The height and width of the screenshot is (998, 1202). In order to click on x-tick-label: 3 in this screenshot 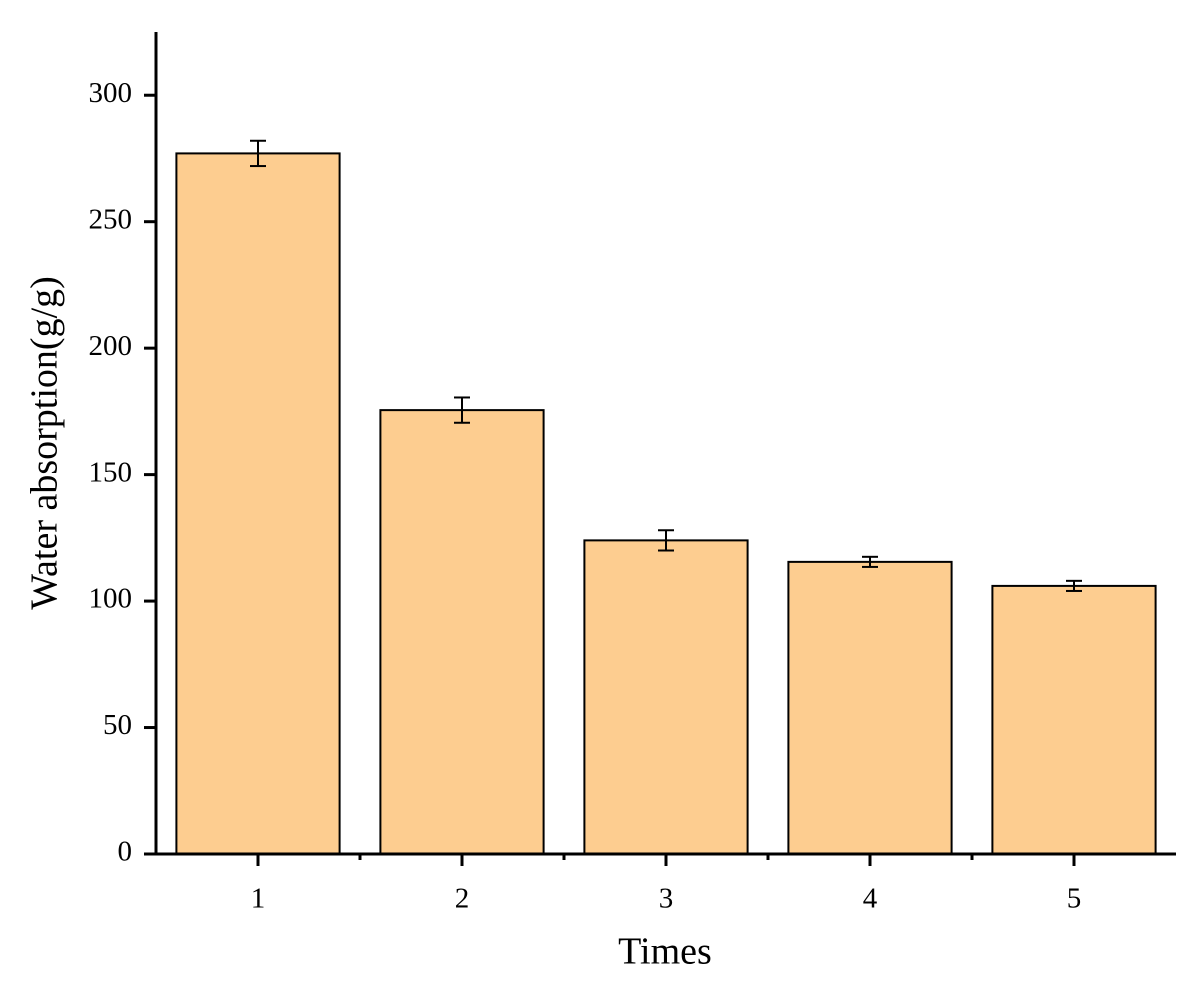, I will do `click(666, 899)`.